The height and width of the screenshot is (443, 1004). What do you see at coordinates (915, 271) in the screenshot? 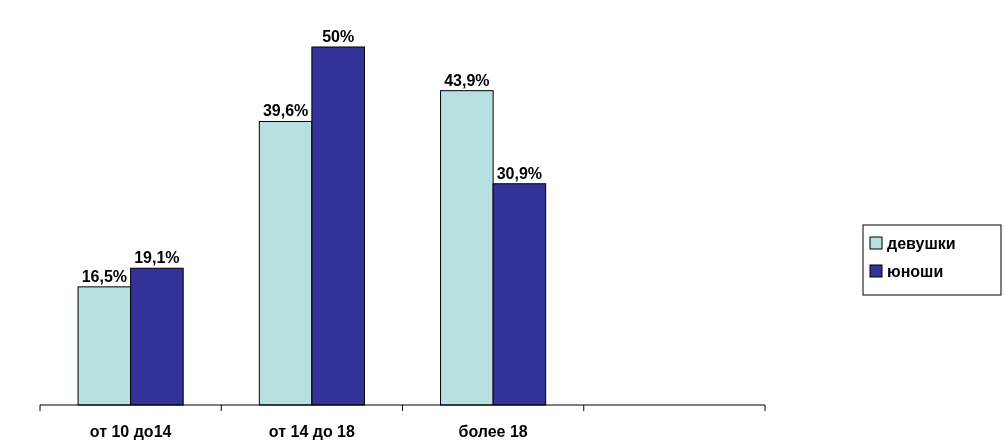
I see `legend-label: юноши` at bounding box center [915, 271].